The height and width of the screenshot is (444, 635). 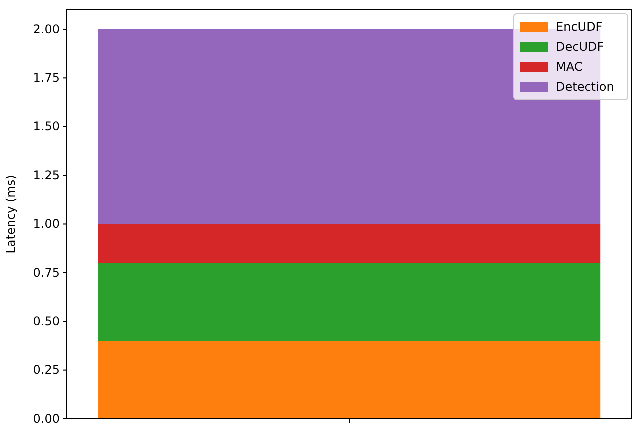 What do you see at coordinates (46, 419) in the screenshot?
I see `y-tick-label: 0.00` at bounding box center [46, 419].